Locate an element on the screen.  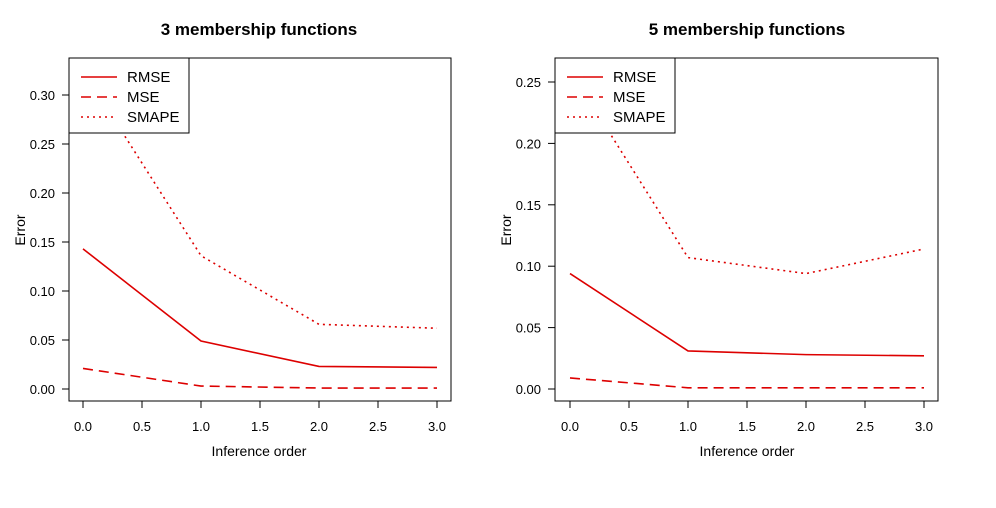
chart-title: 5 membership functions is located at coordinates (747, 29).